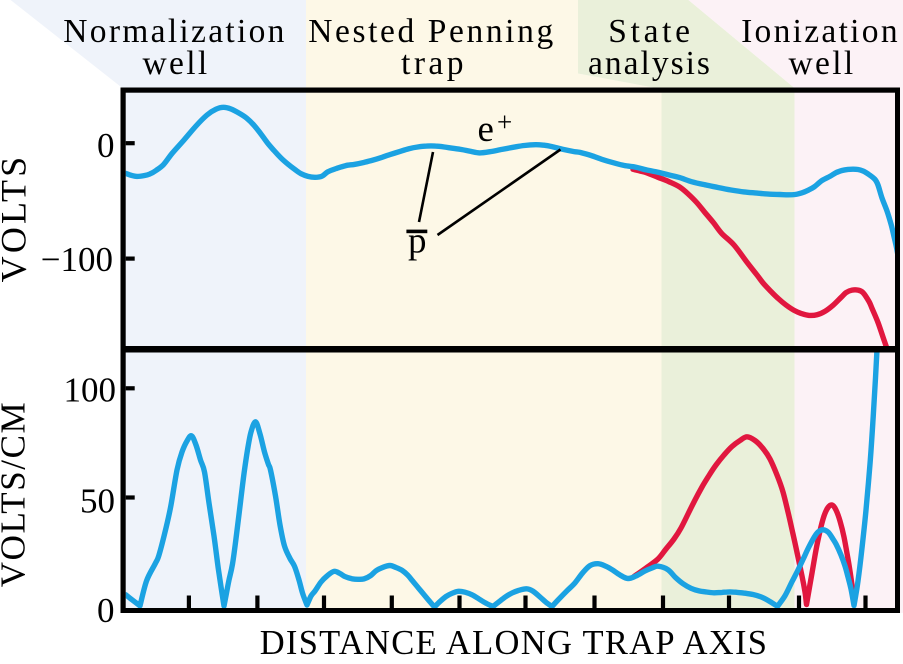 The height and width of the screenshot is (664, 903). I want to click on svg-text: 50, so click(97, 501).